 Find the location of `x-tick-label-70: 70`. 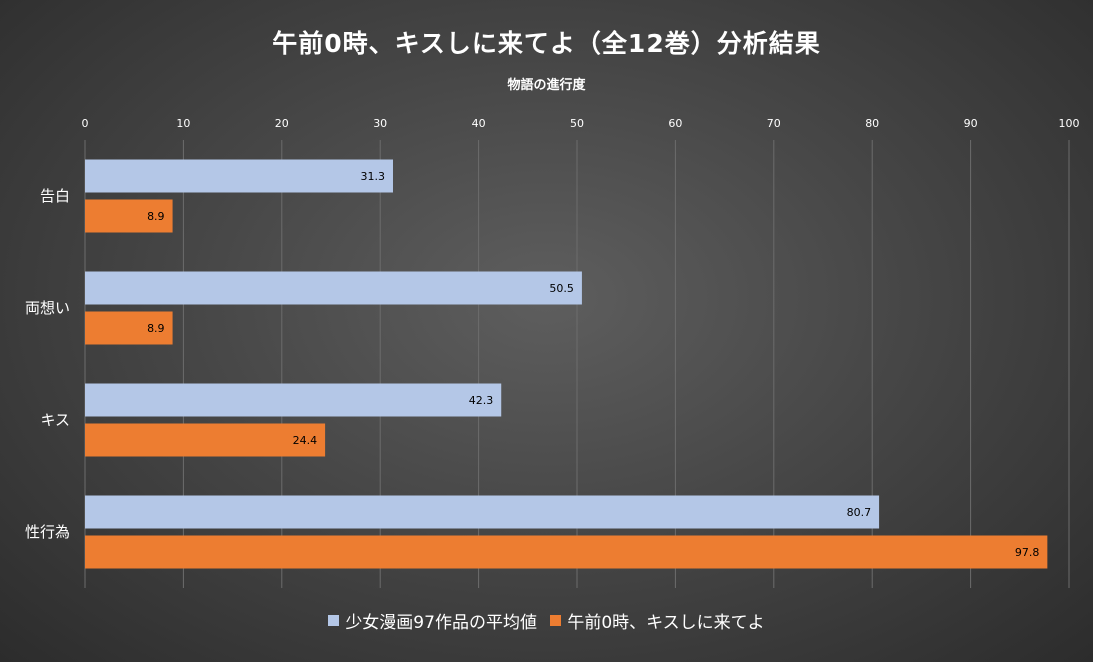

x-tick-label-70: 70 is located at coordinates (774, 123).